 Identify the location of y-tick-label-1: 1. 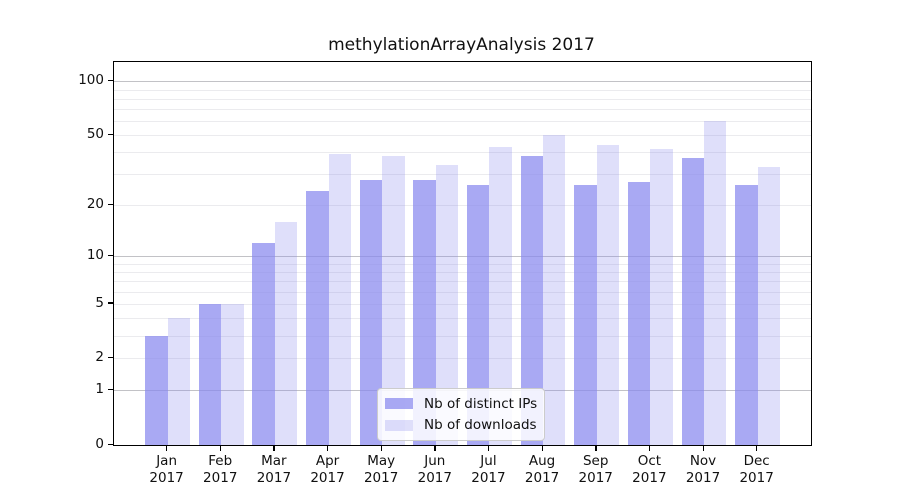
(99, 389).